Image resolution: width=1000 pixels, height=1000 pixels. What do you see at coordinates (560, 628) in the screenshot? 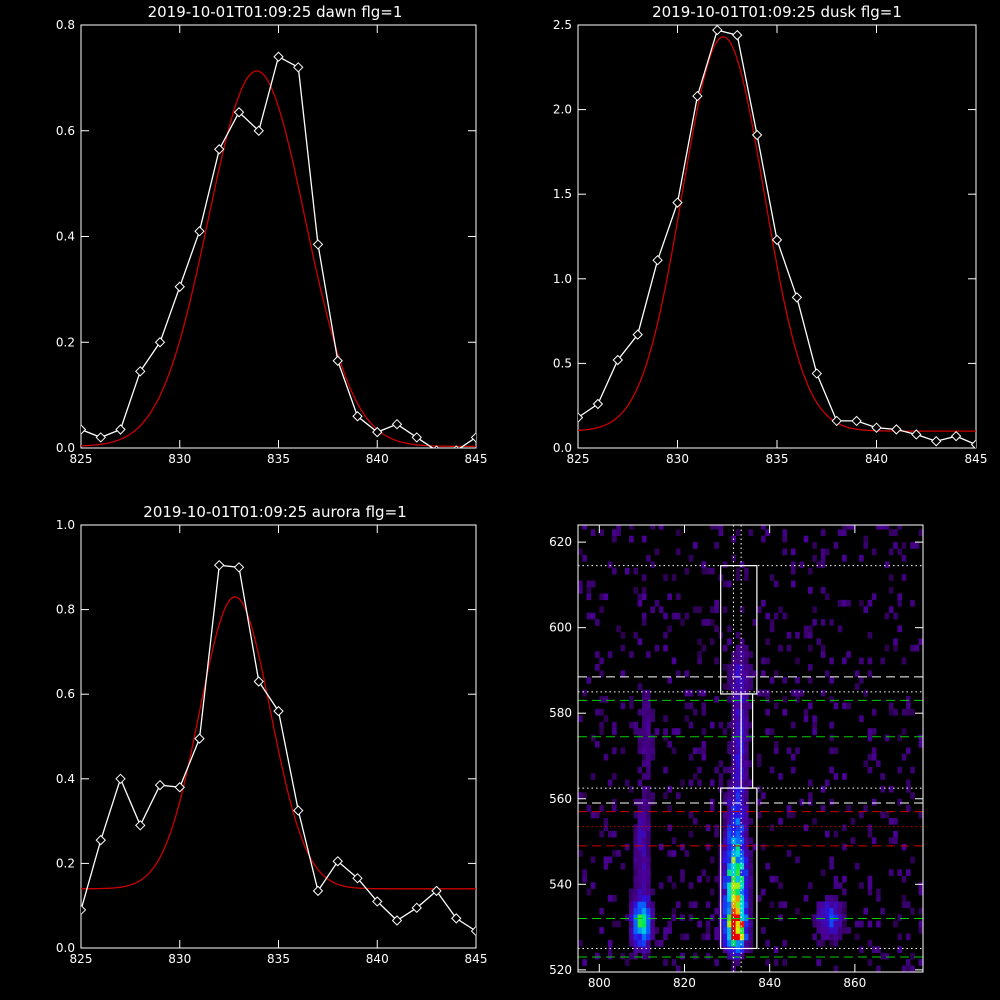
I see `spectrogram-ytick-label: 600` at bounding box center [560, 628].